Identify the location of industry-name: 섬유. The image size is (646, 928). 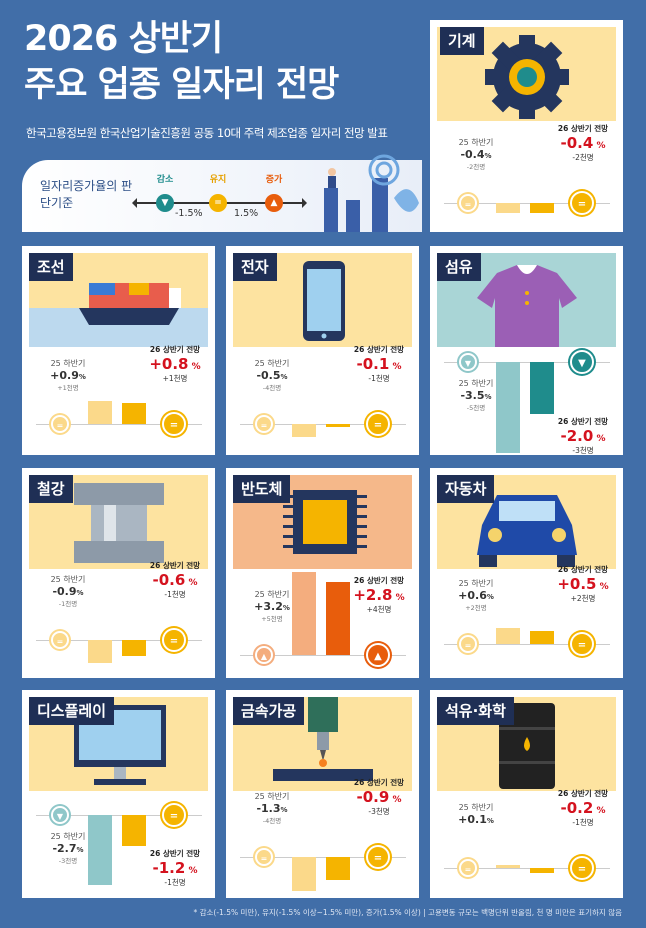
(459, 267).